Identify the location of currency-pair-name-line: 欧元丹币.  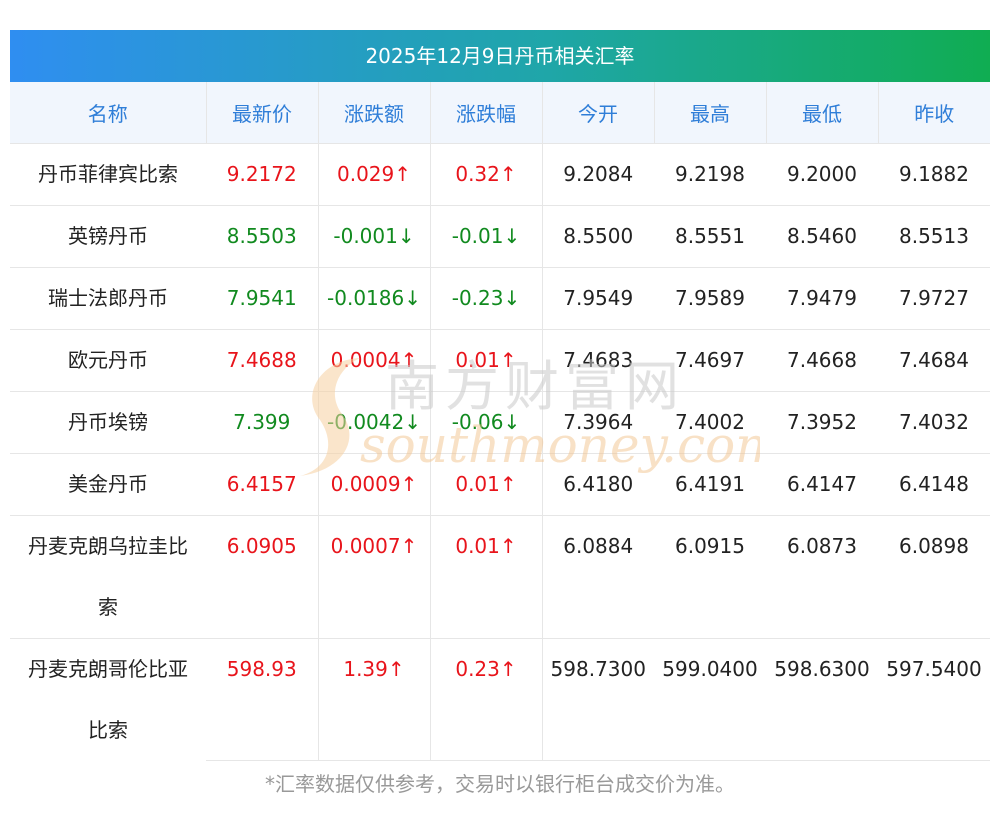
(108, 359).